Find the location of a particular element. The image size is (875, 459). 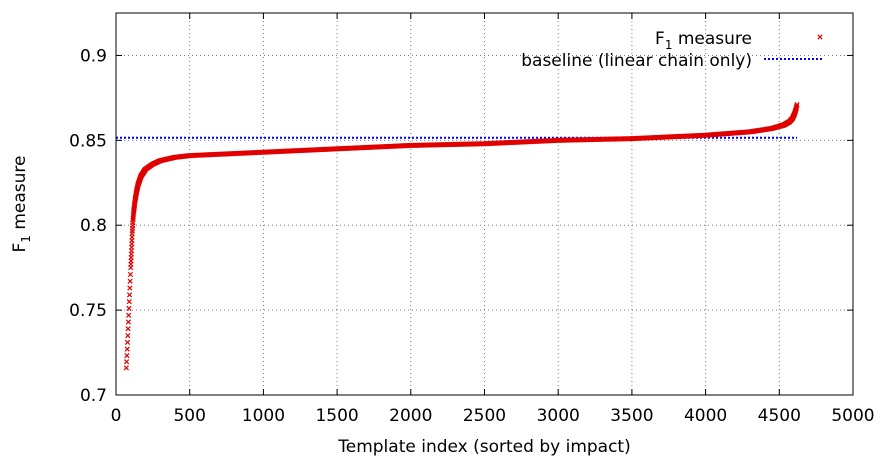

x-tick-label: 2500 is located at coordinates (484, 416).